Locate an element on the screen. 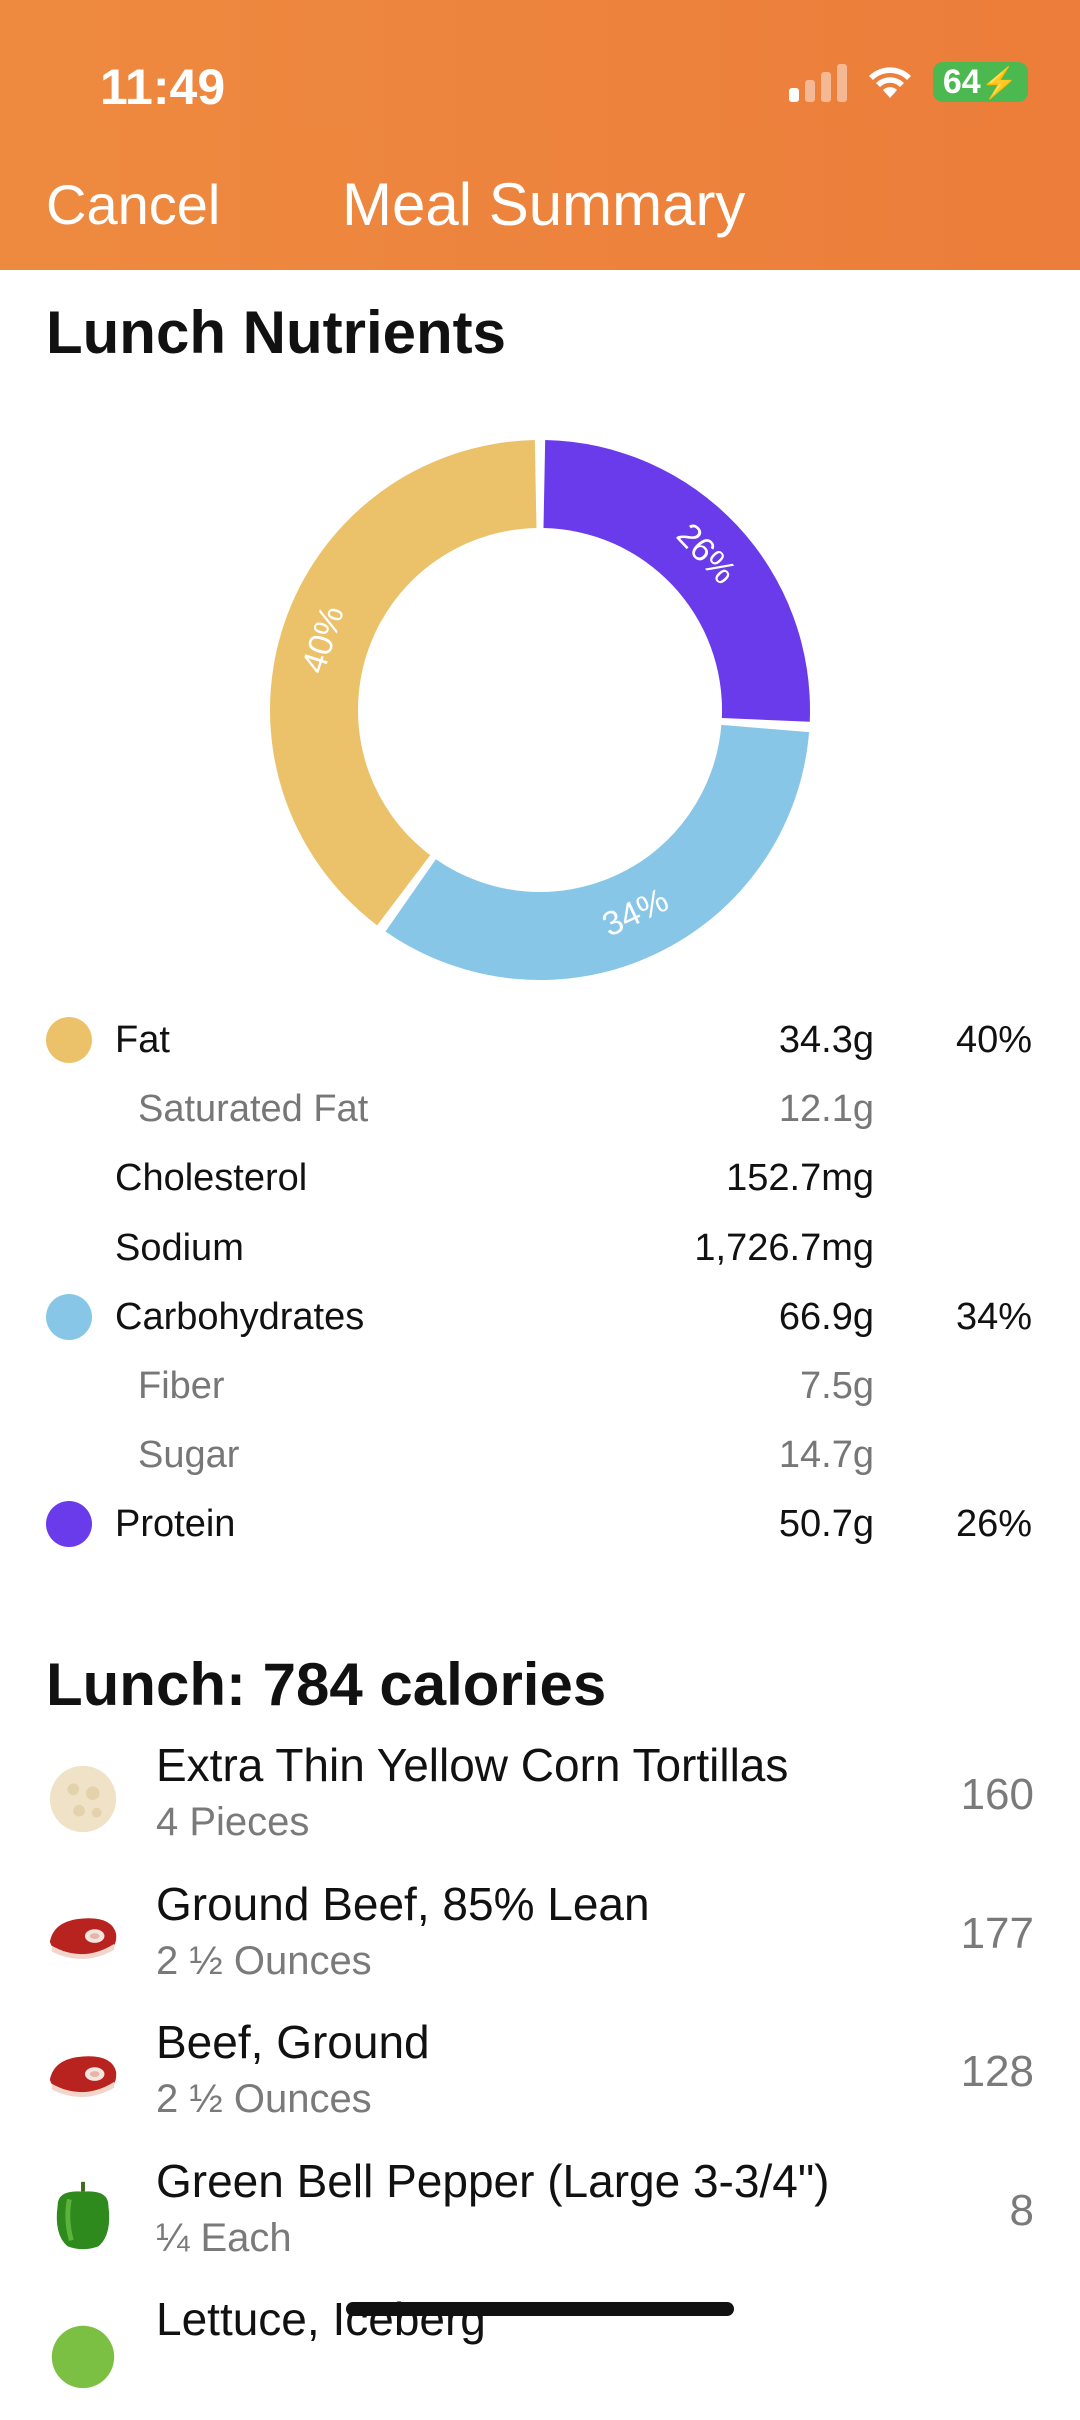 This screenshot has width=1080, height=2420. food-name: Beef, Ground is located at coordinates (293, 2042).